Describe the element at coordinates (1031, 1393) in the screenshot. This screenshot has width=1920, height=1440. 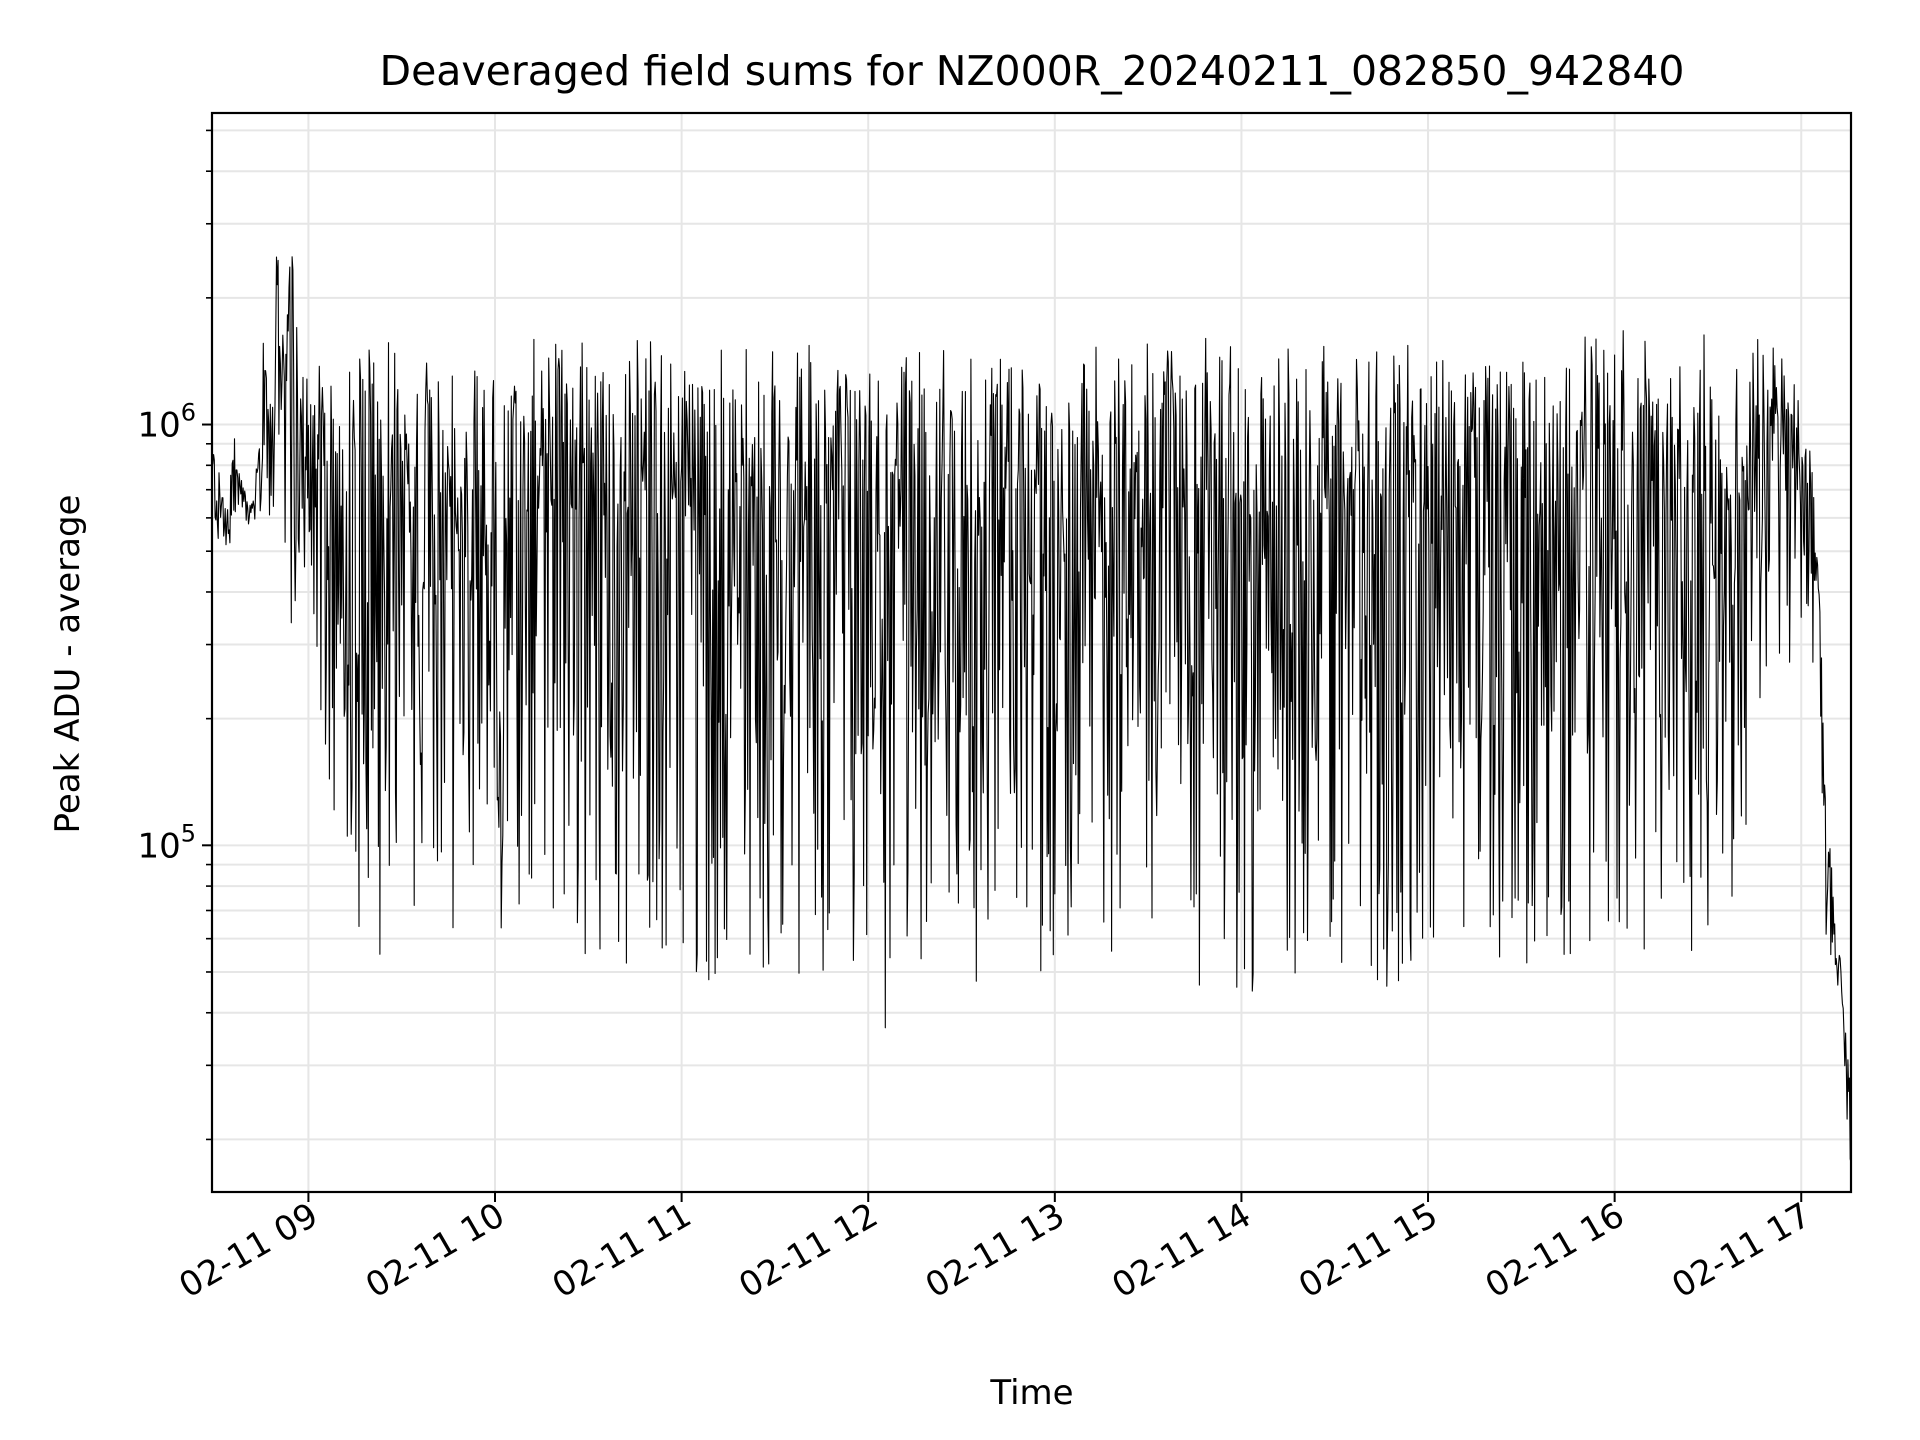
I see `x-axis-title: Time` at that location.